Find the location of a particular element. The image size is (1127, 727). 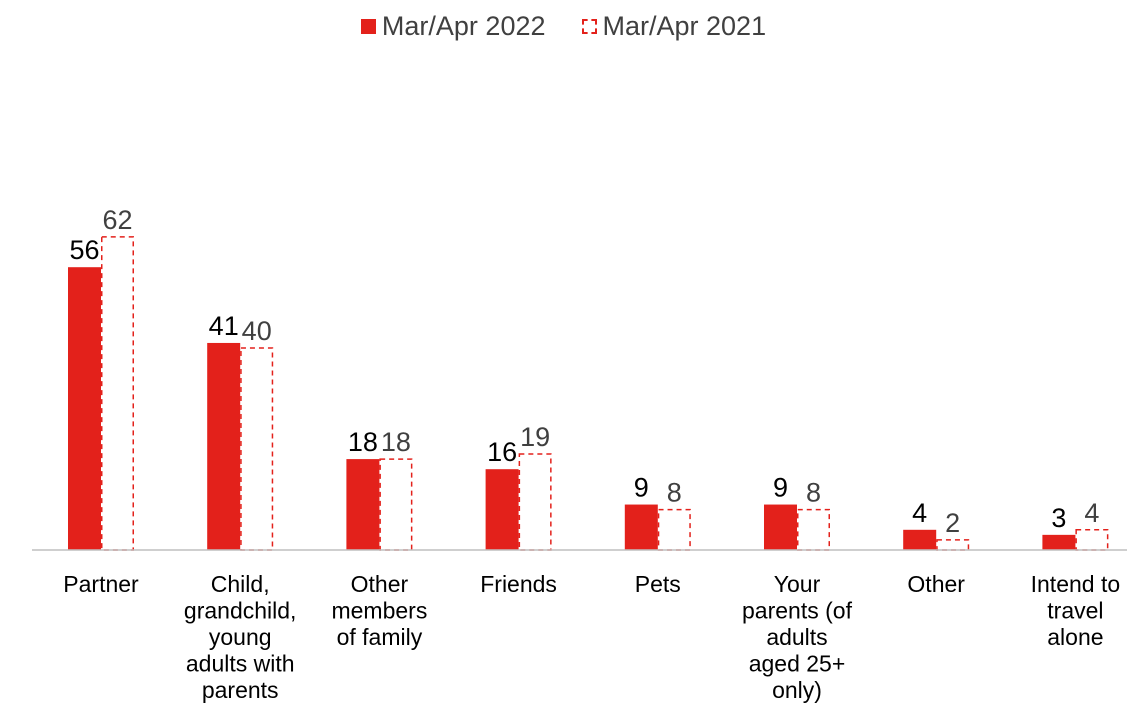

category-label-line: alone is located at coordinates (1075, 637).